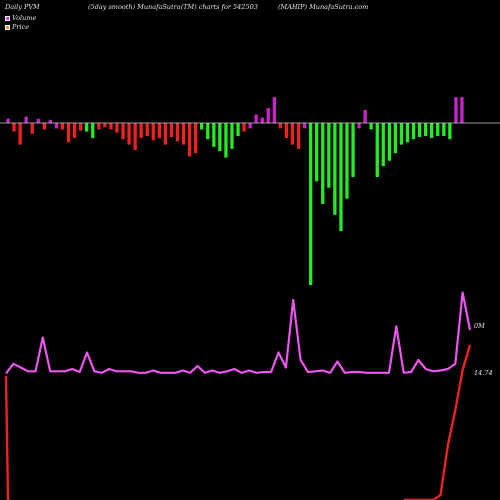  What do you see at coordinates (7, 437) in the screenshot?
I see `price-line-start` at bounding box center [7, 437].